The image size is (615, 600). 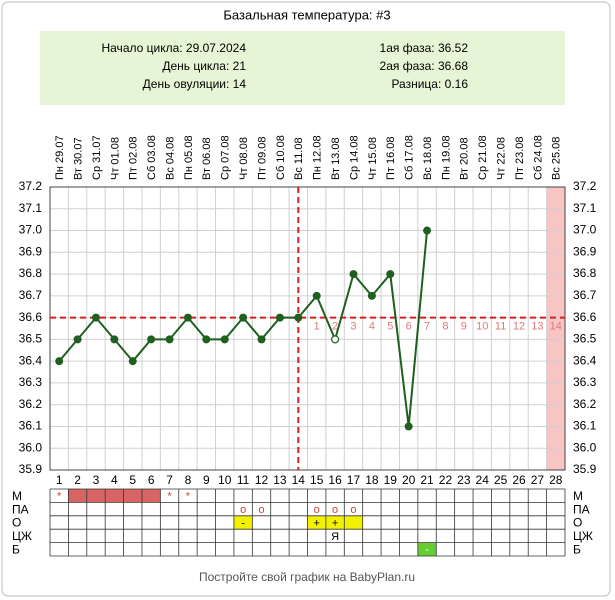 What do you see at coordinates (262, 158) in the screenshot?
I see `date-label: Пт 09.08` at bounding box center [262, 158].